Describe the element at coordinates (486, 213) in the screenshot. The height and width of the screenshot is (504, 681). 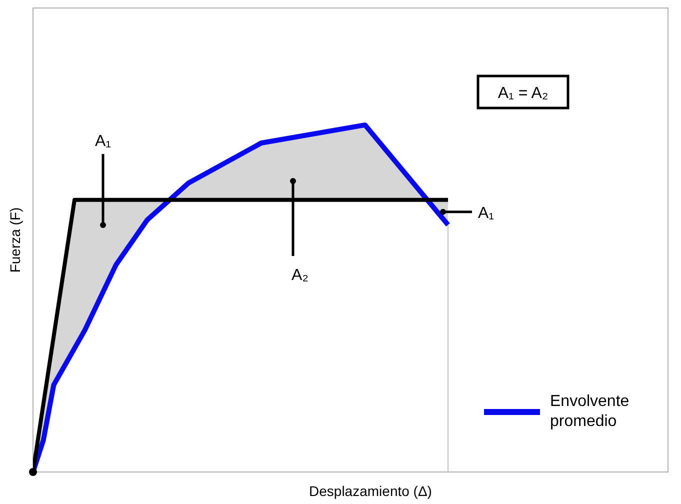
I see `text: A₁` at that location.